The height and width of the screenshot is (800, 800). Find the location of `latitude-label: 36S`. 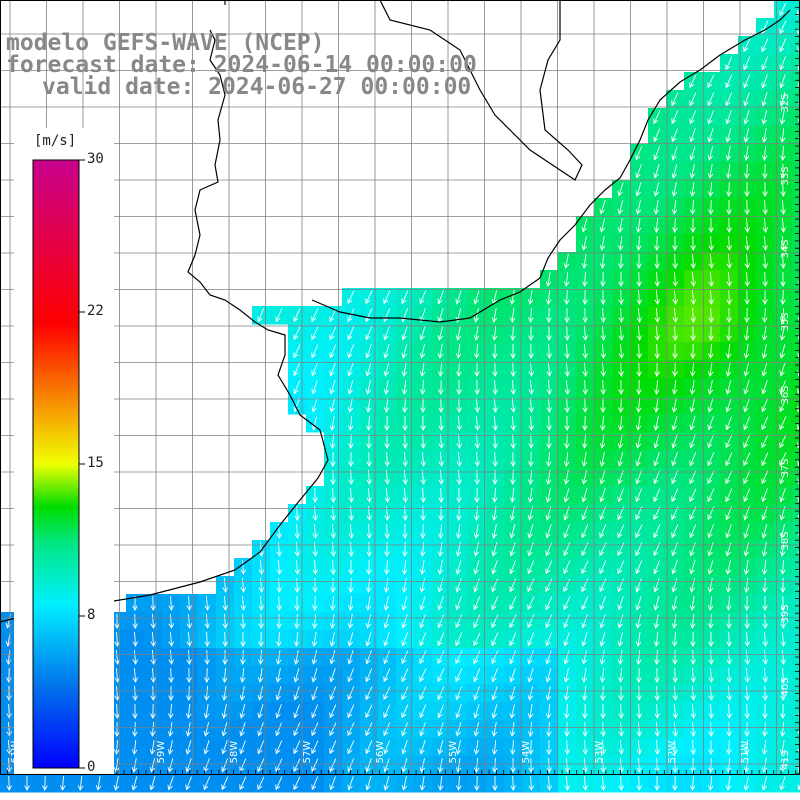

latitude-label: 36S is located at coordinates (785, 394).